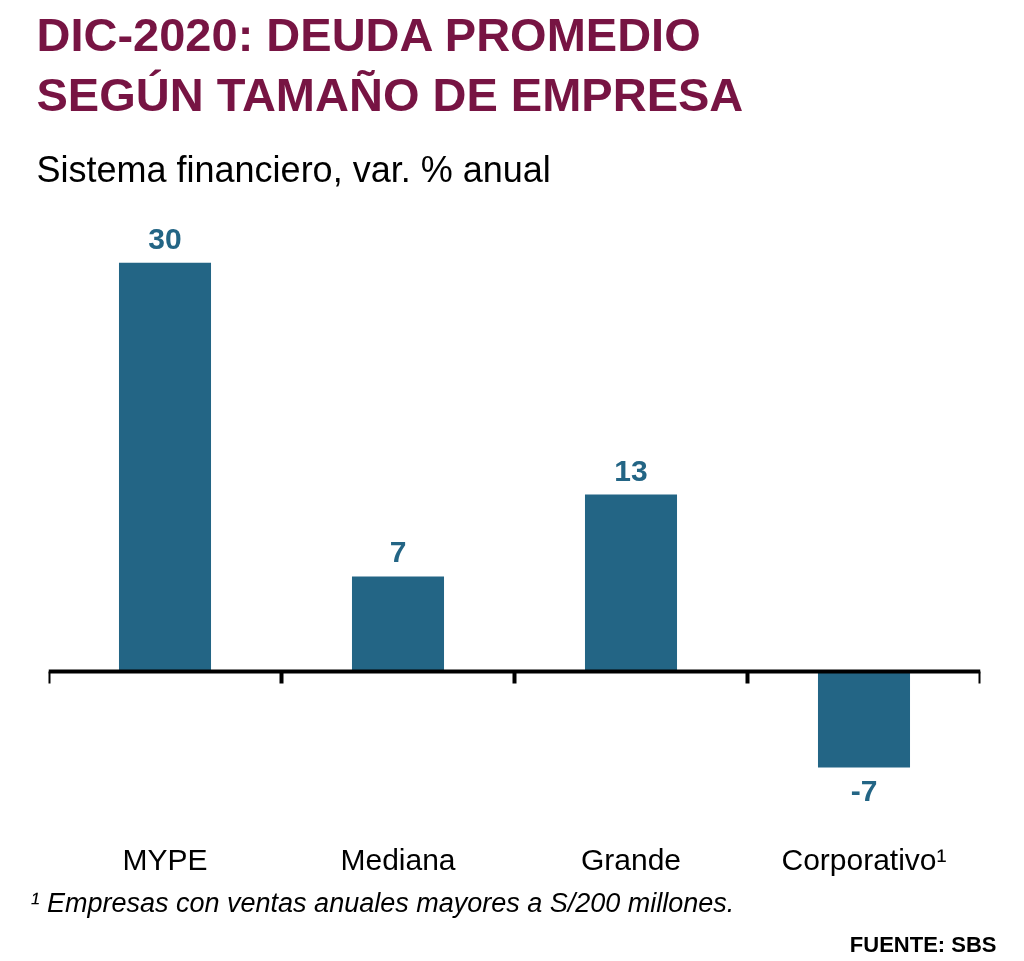 The width and height of the screenshot is (1024, 961). What do you see at coordinates (923, 944) in the screenshot?
I see `source-note: FUENTE: SBS` at bounding box center [923, 944].